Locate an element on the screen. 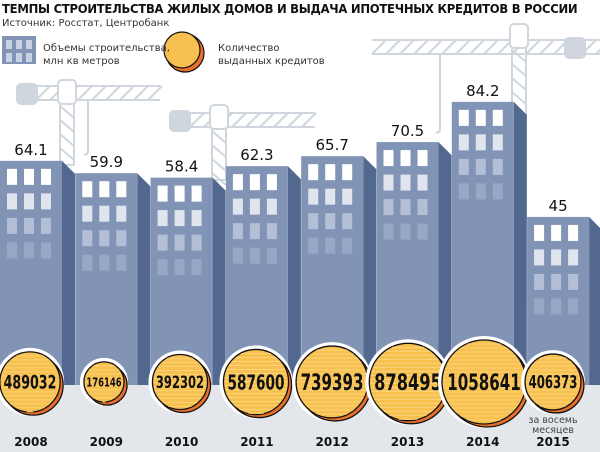 The image size is (600, 452). coin-2009: 176146 is located at coordinates (104, 382).